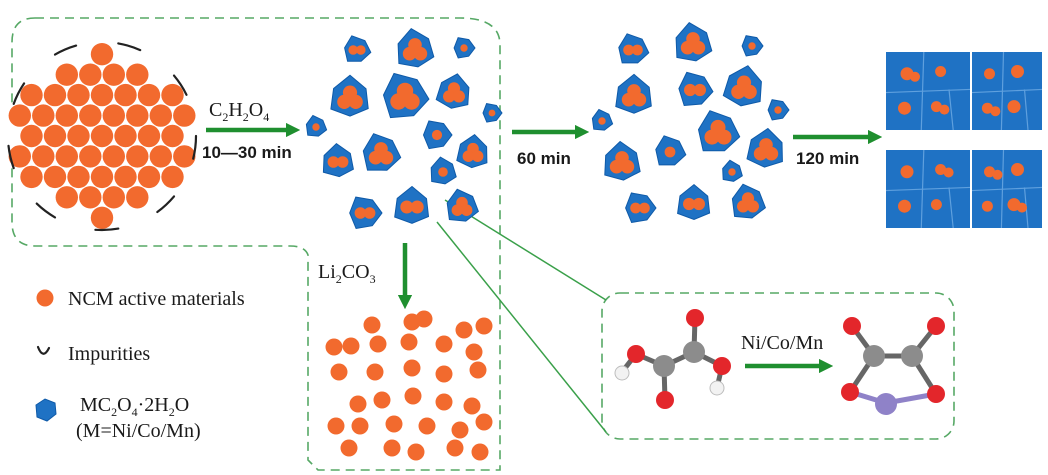 The height and width of the screenshot is (475, 1048). Describe the element at coordinates (138, 431) in the screenshot. I see `legend-oxalate-note: (M=Ni/Co/Mn)` at that location.